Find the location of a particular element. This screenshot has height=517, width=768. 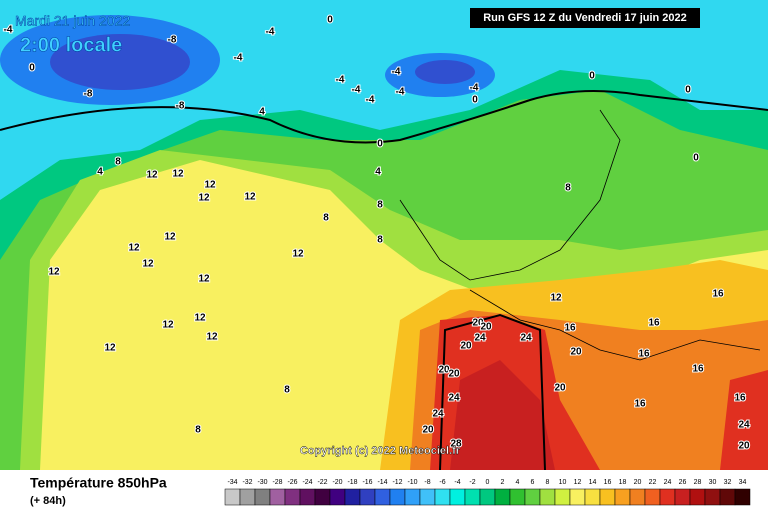

scale-label: -4 is located at coordinates (457, 482).